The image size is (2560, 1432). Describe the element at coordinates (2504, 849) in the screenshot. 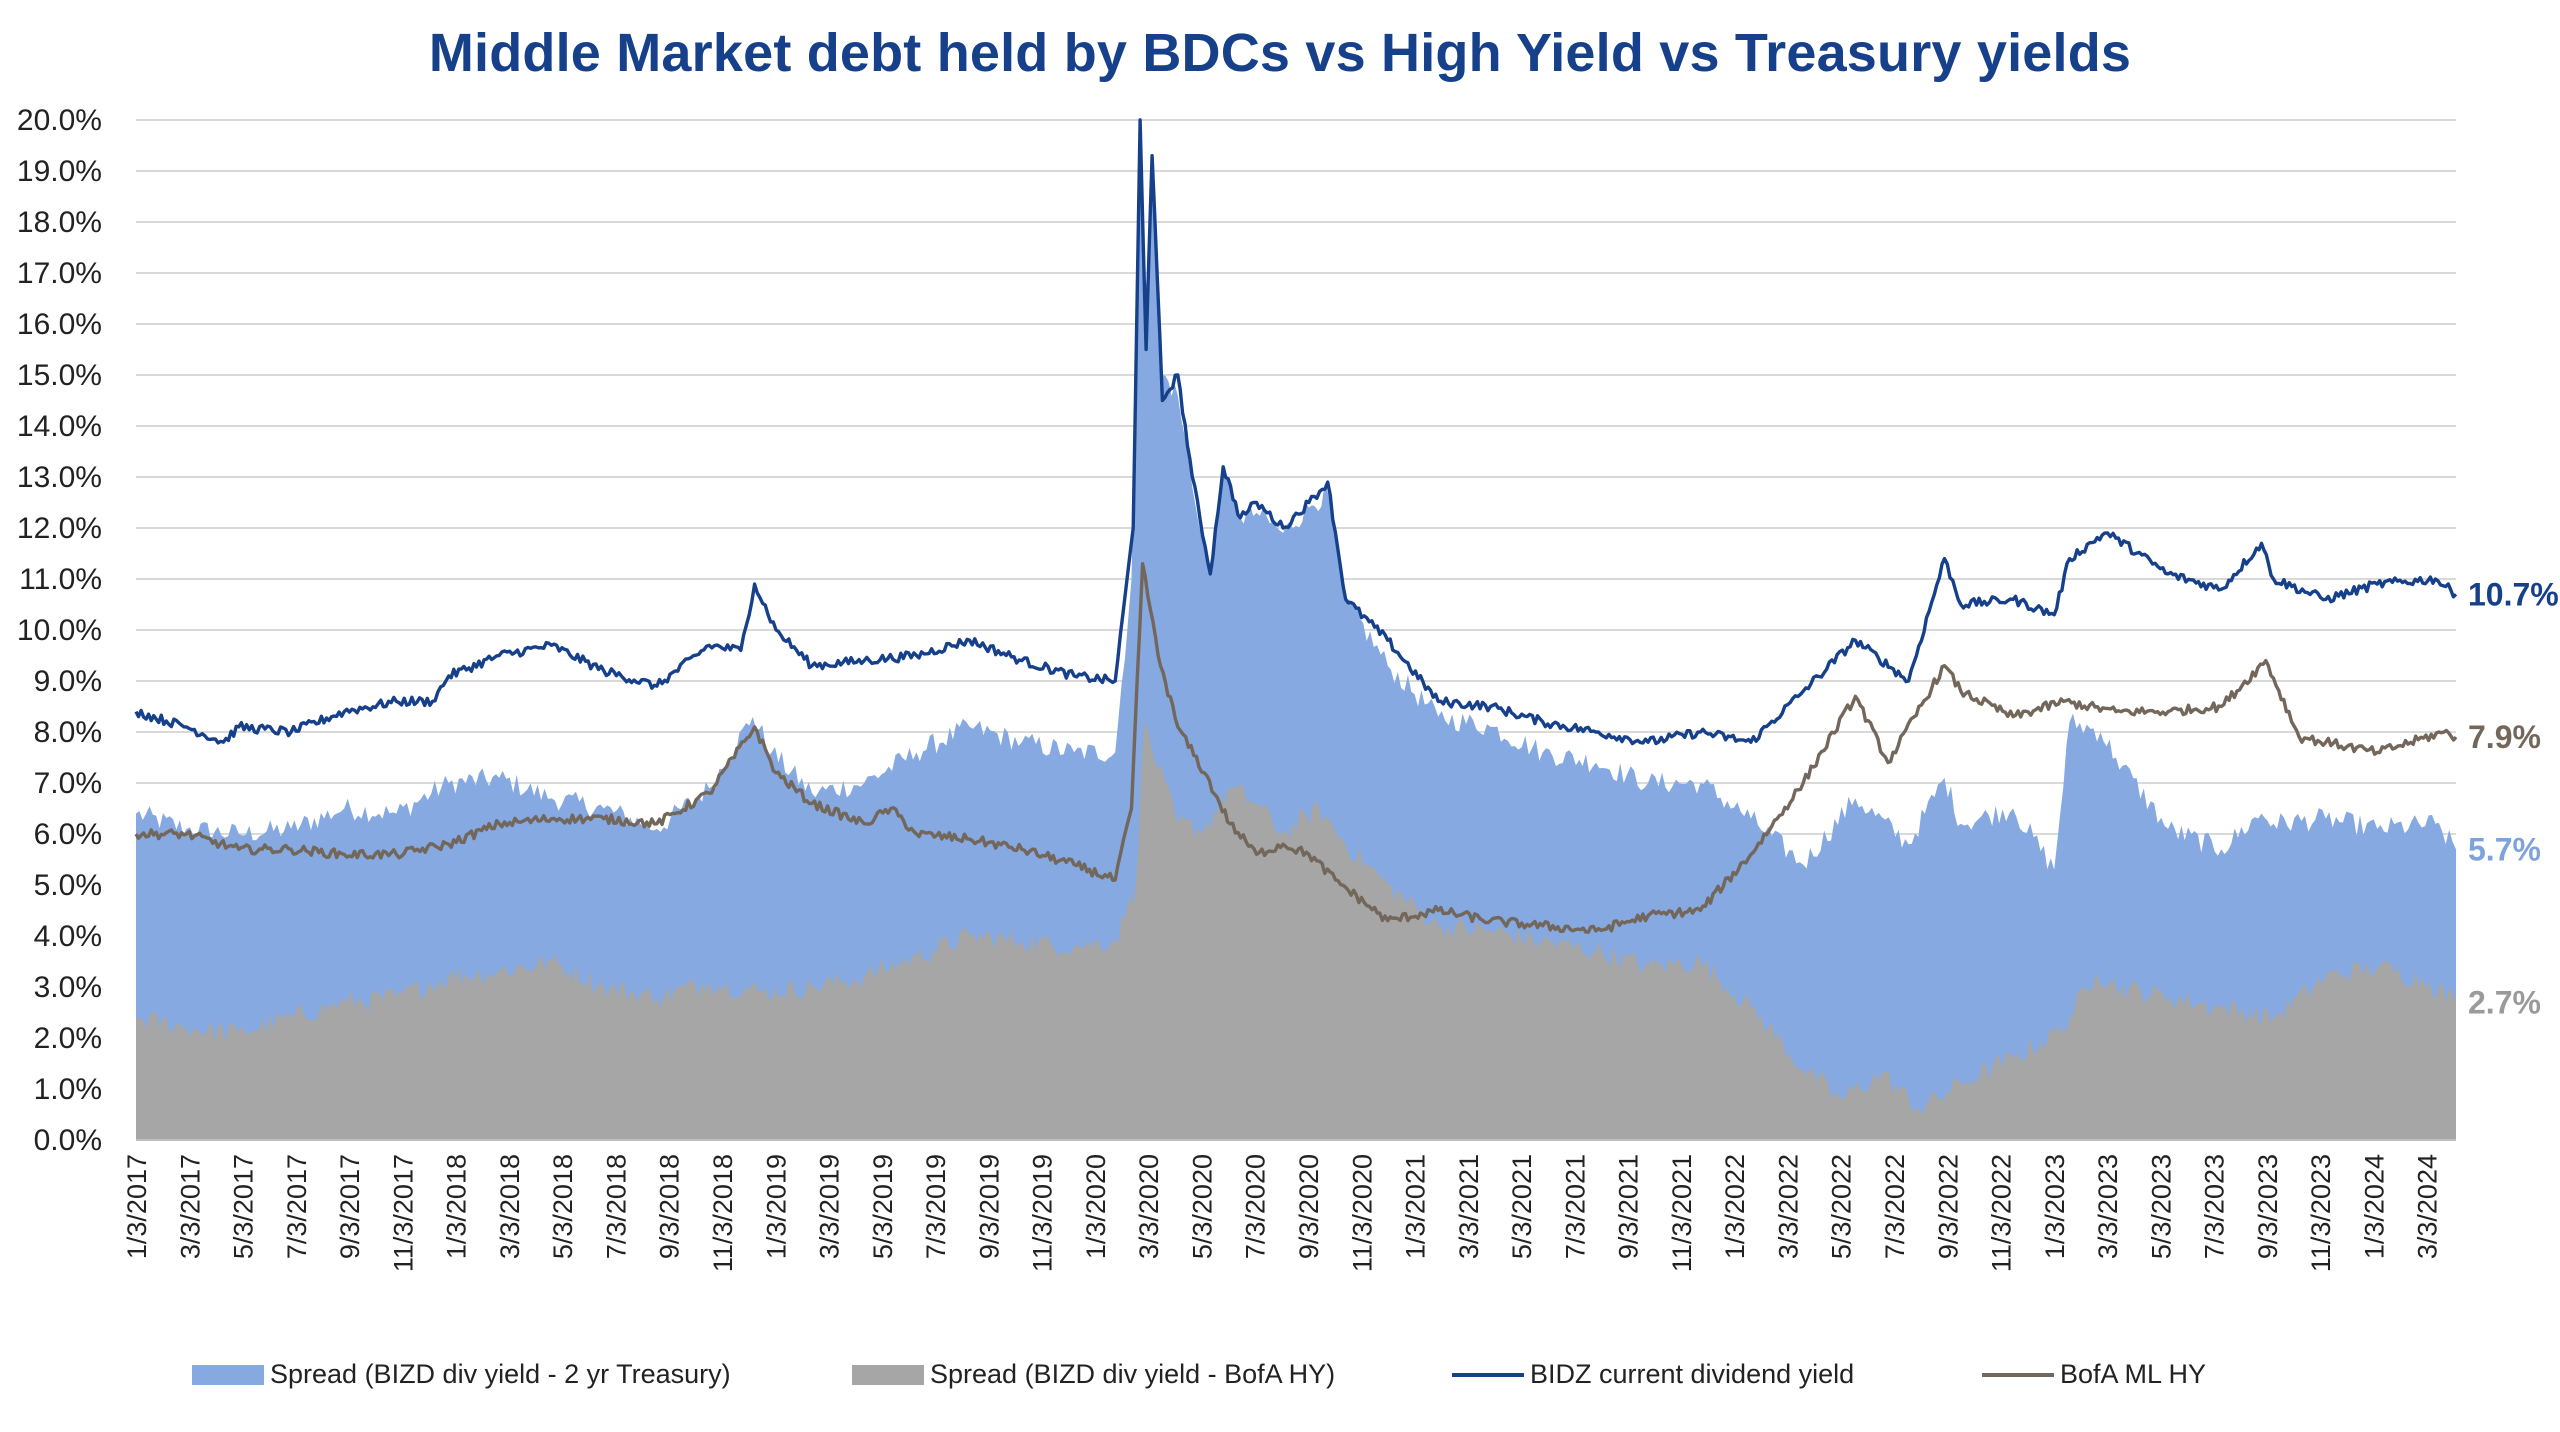

I see `end-label: 5.7%` at that location.